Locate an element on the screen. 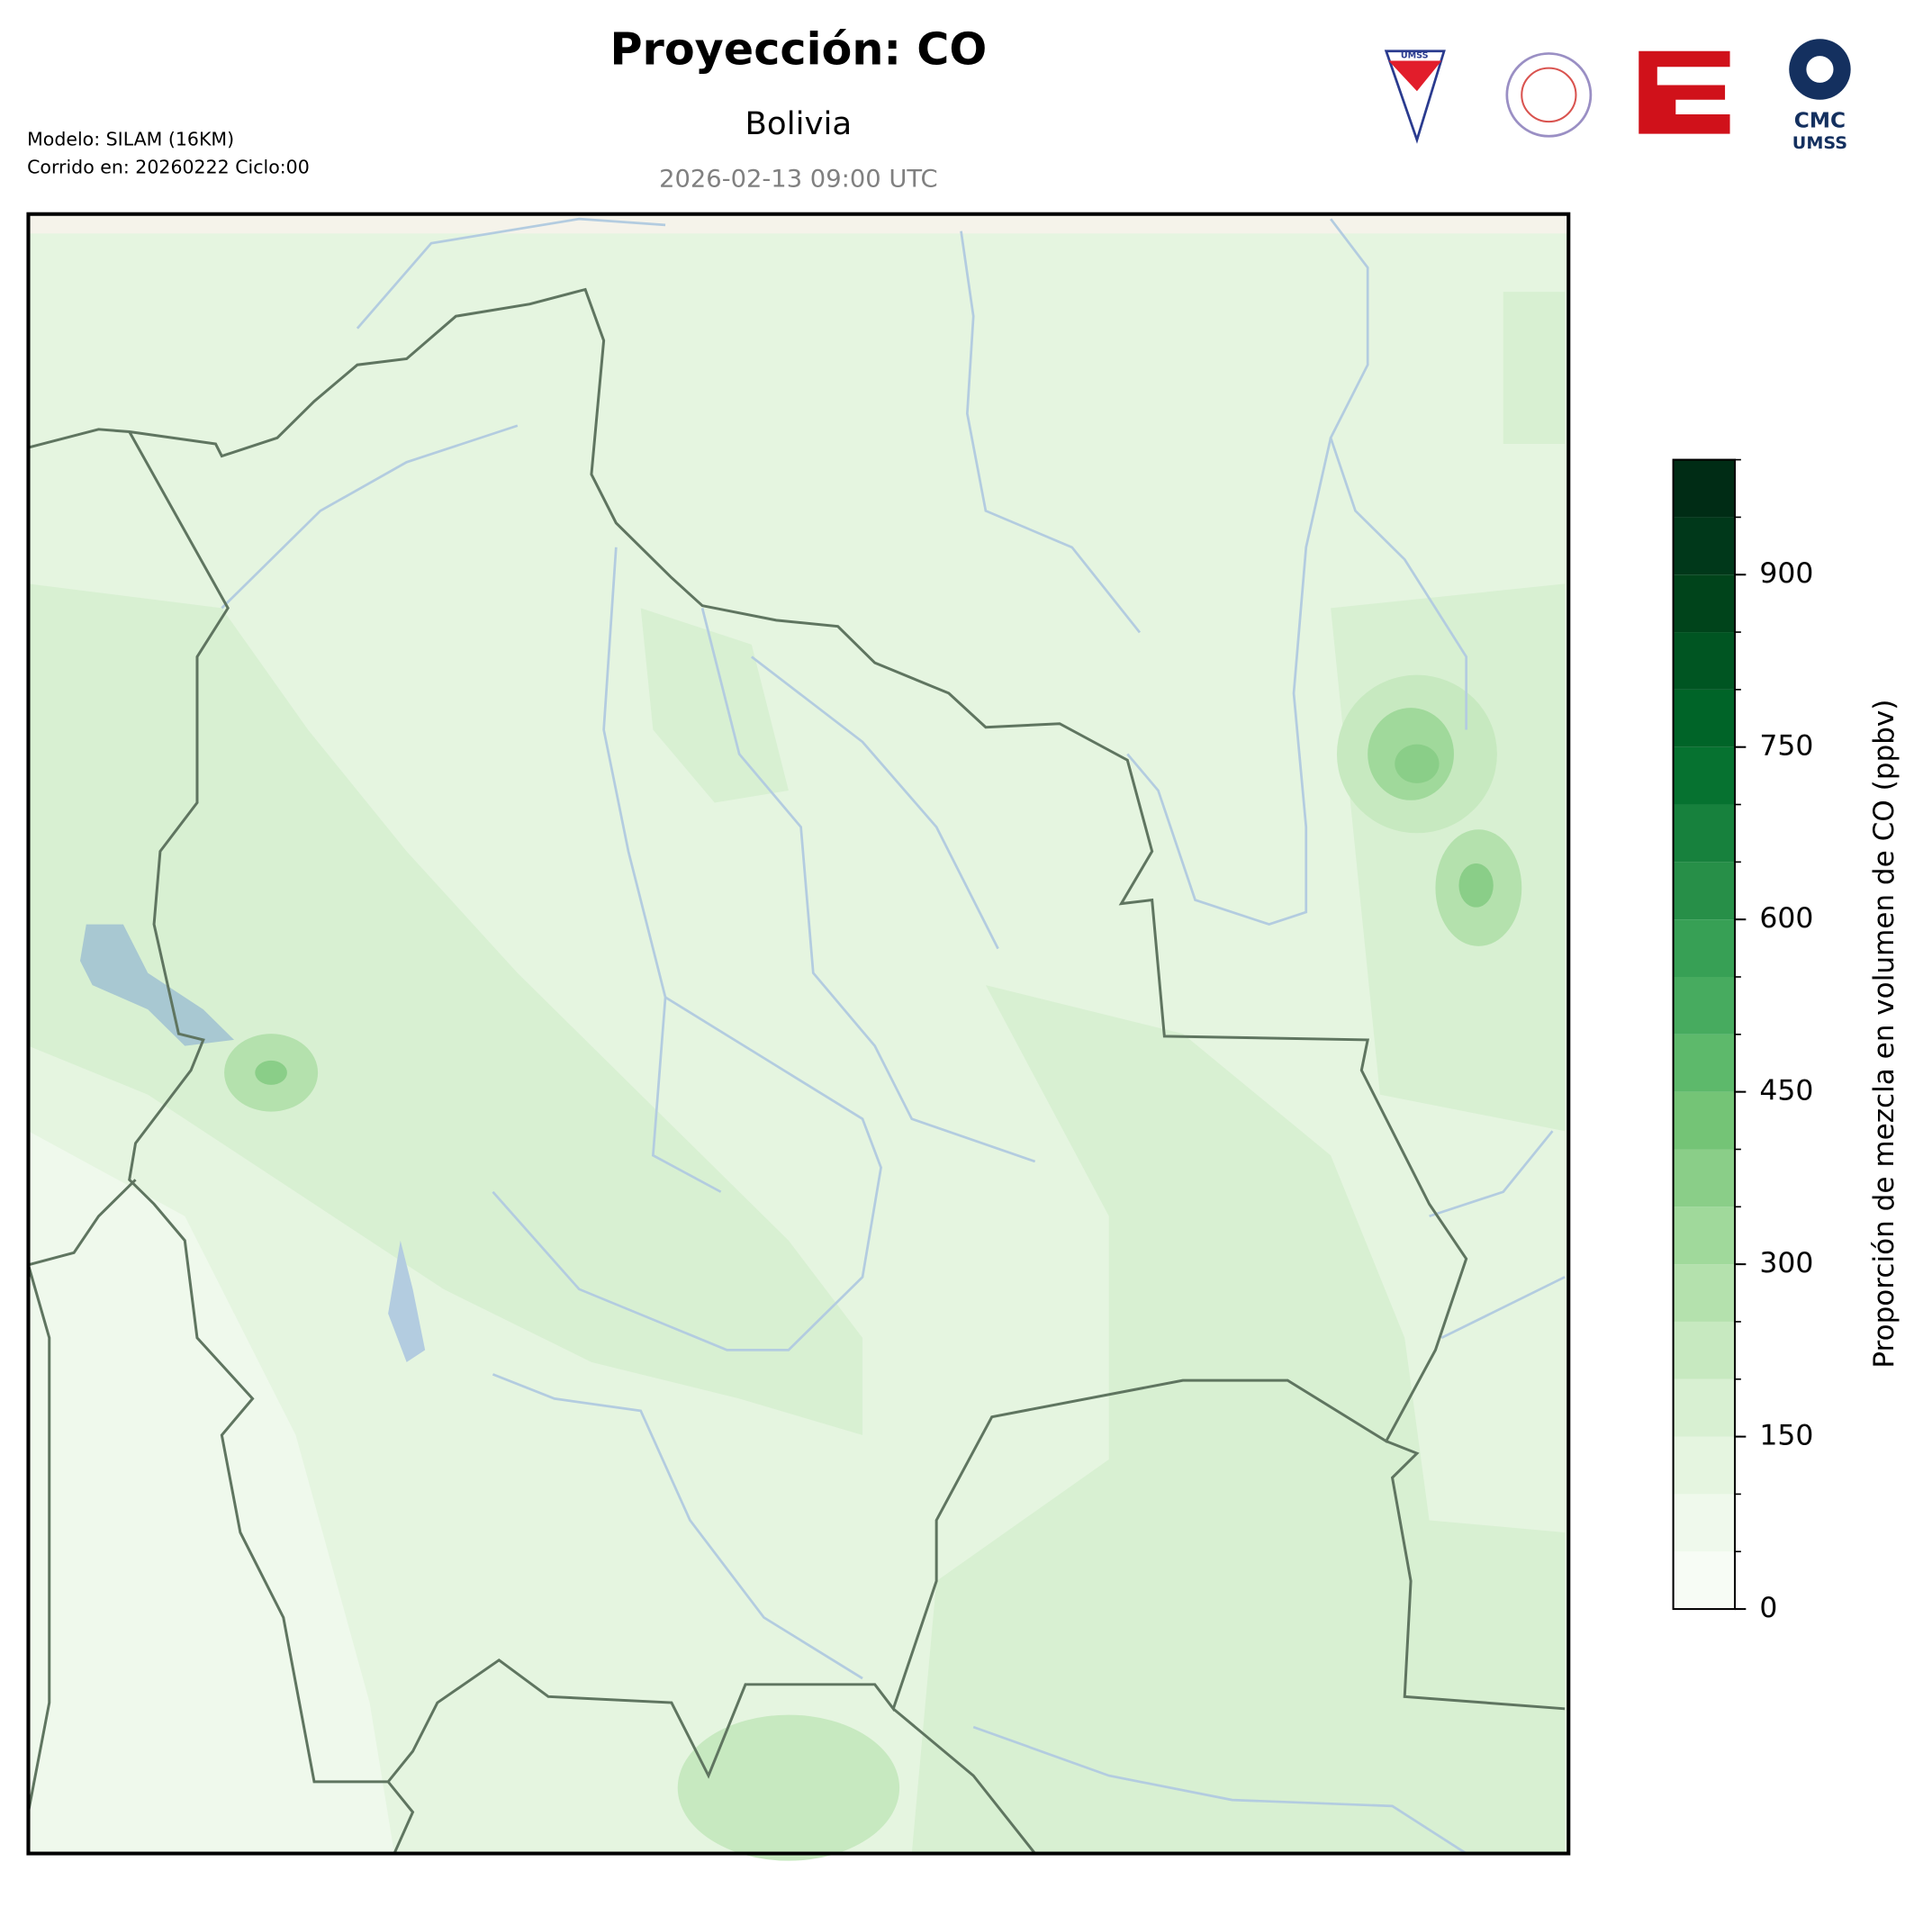 The height and width of the screenshot is (1907, 1932). umss-shield-red is located at coordinates (1415, 76).